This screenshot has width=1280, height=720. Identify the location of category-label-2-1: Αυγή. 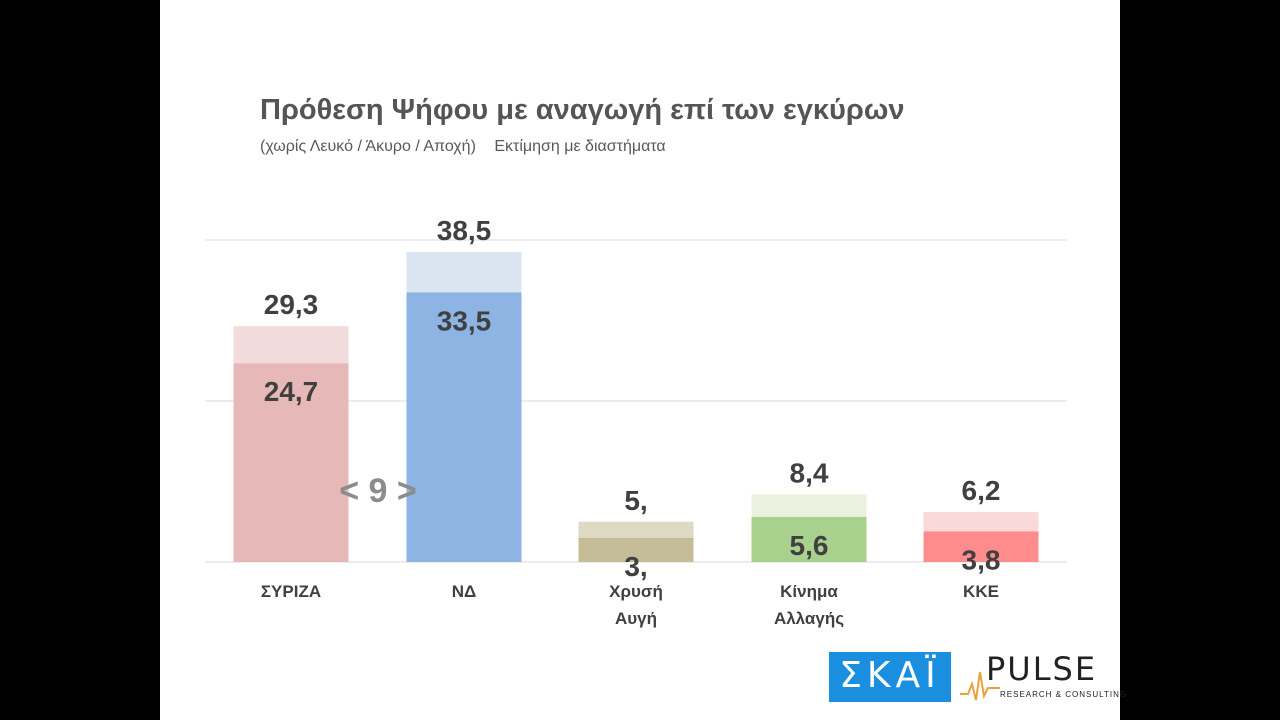
(636, 618).